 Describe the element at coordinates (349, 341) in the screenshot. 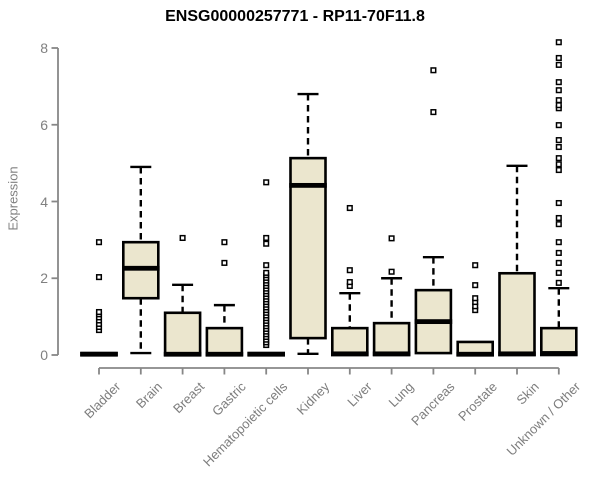

I see `box-liver` at that location.